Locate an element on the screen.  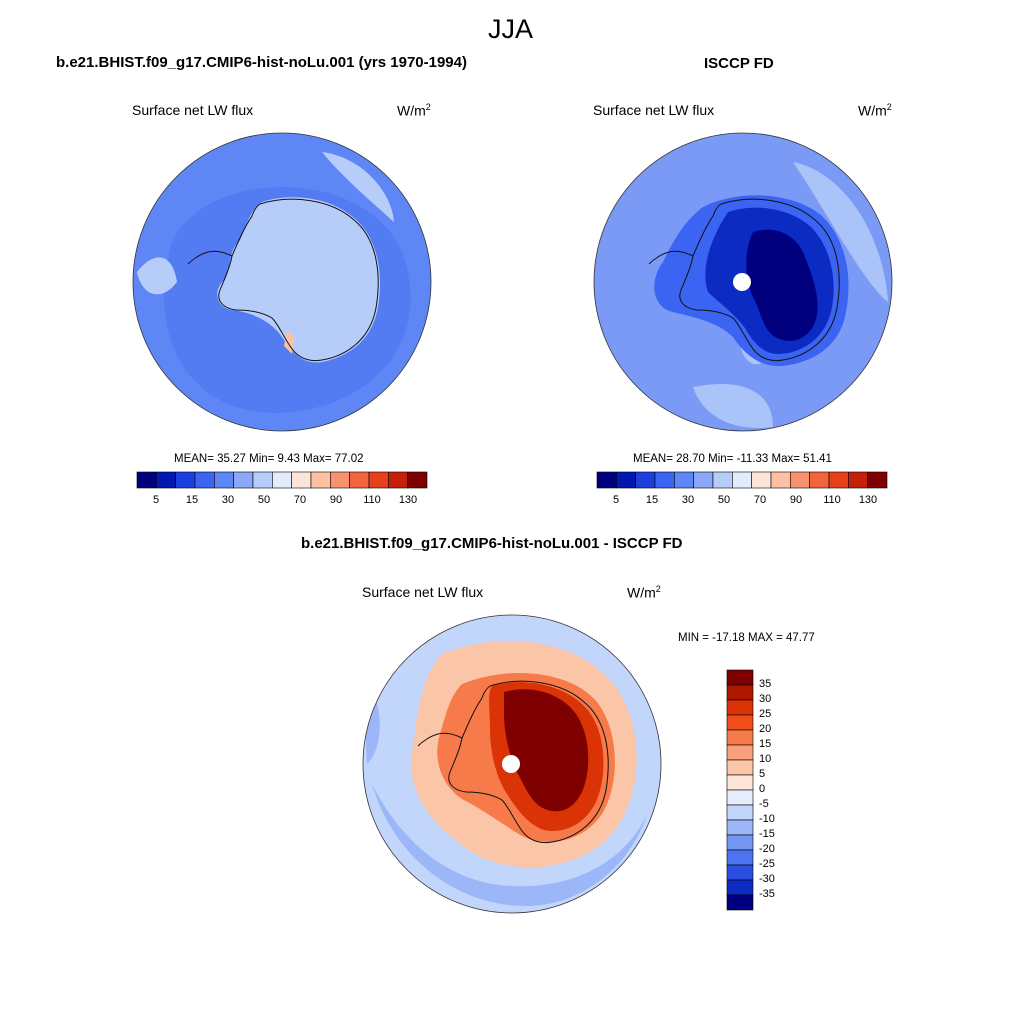
panel1-colorbar-tick-label: 30 is located at coordinates (228, 500).